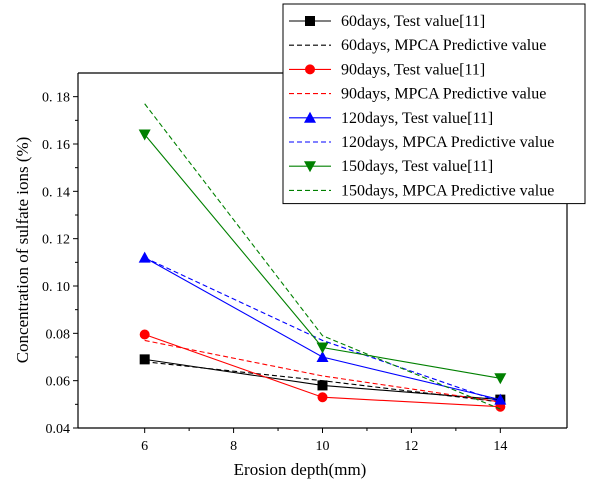 This screenshot has width=590, height=499. What do you see at coordinates (56, 287) in the screenshot?
I see `y-tick-label: 0. 10` at bounding box center [56, 287].